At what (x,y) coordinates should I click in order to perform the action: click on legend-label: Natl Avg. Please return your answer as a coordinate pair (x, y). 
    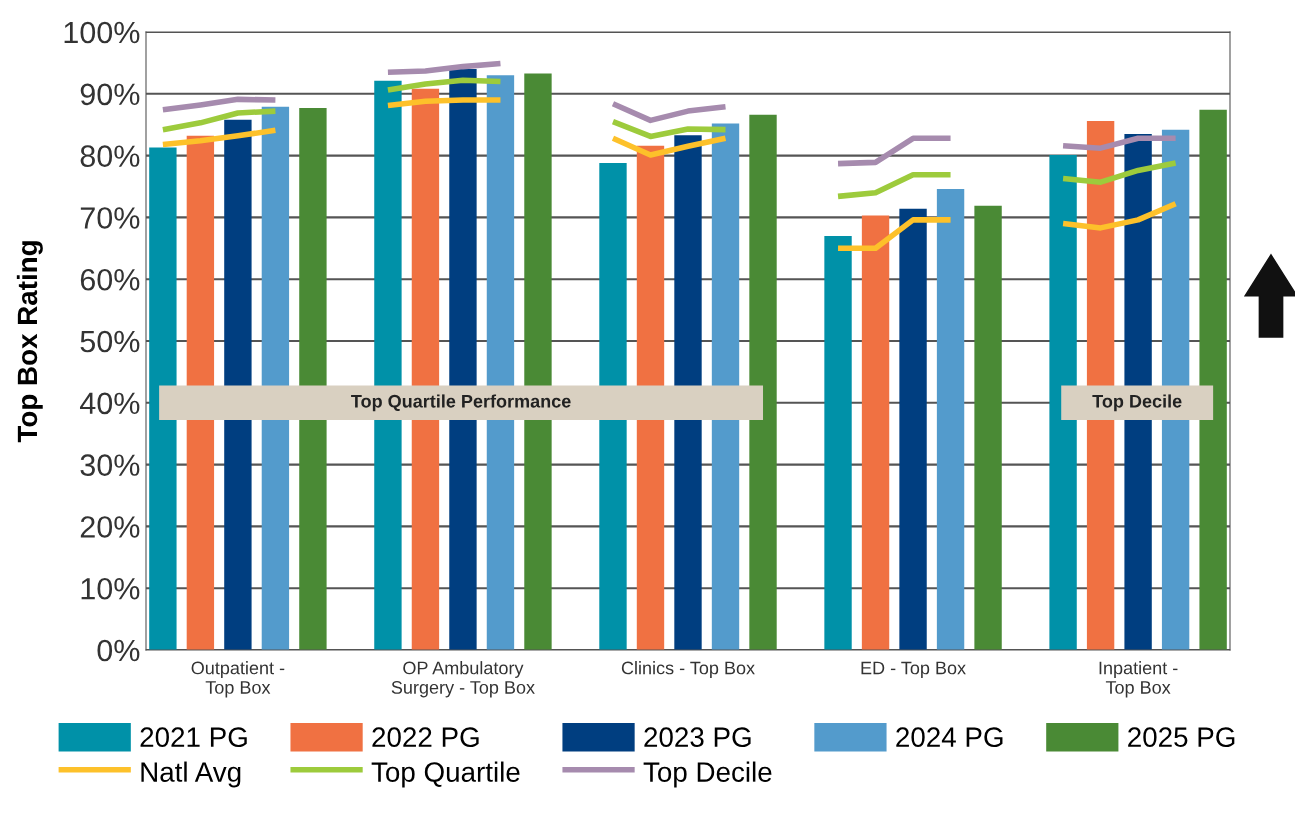
    Looking at the image, I should click on (191, 774).